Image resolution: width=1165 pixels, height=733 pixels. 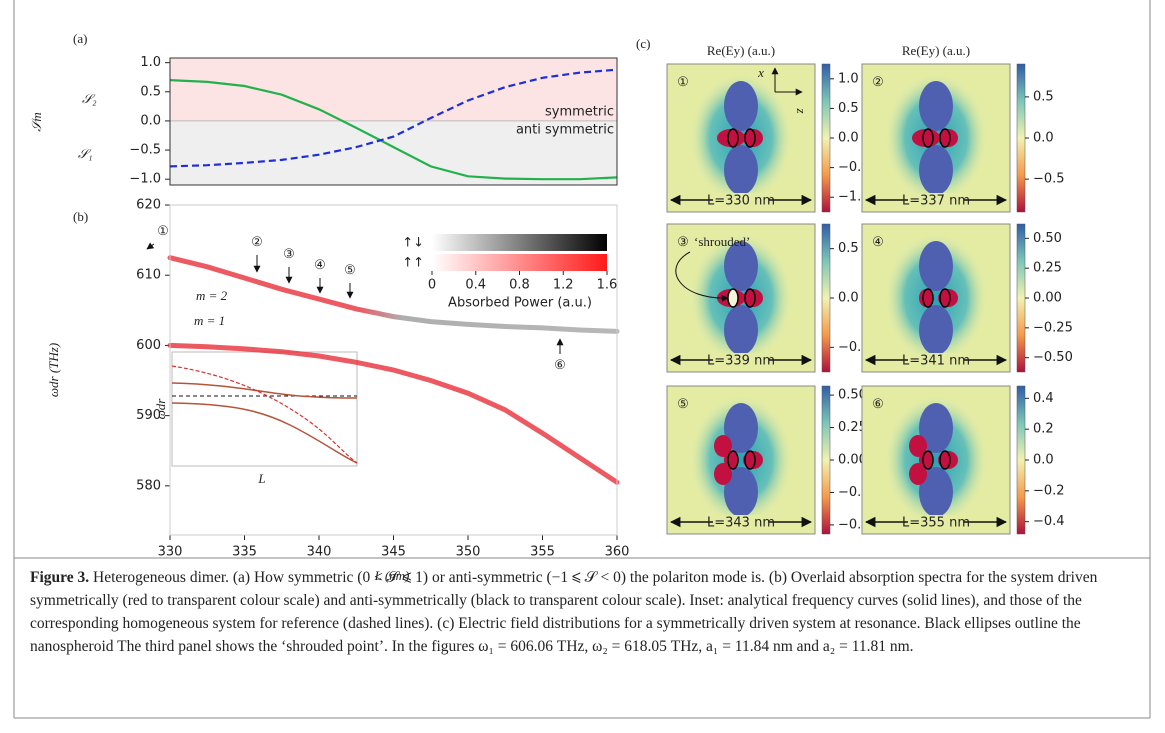 What do you see at coordinates (1043, 429) in the screenshot?
I see `field-colorbar-tick-label: 0.2` at bounding box center [1043, 429].